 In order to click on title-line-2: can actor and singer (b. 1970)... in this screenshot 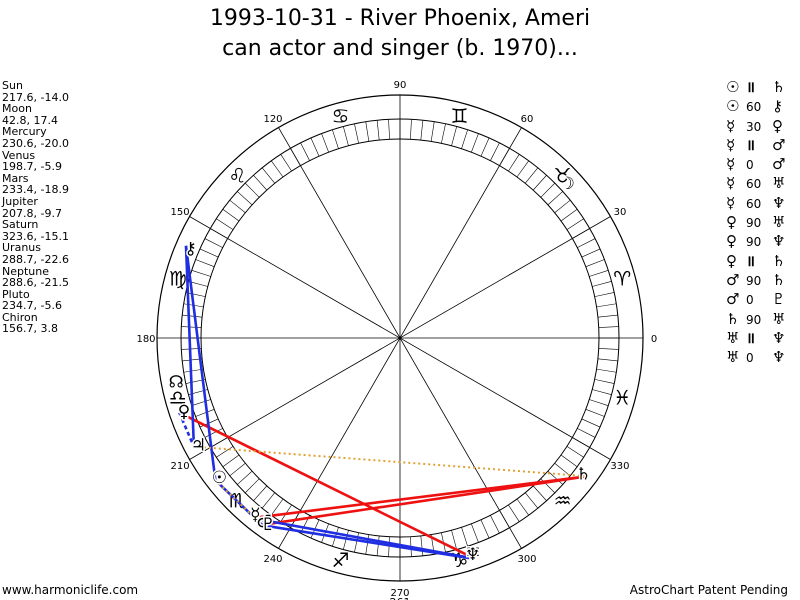, I will do `click(400, 48)`.